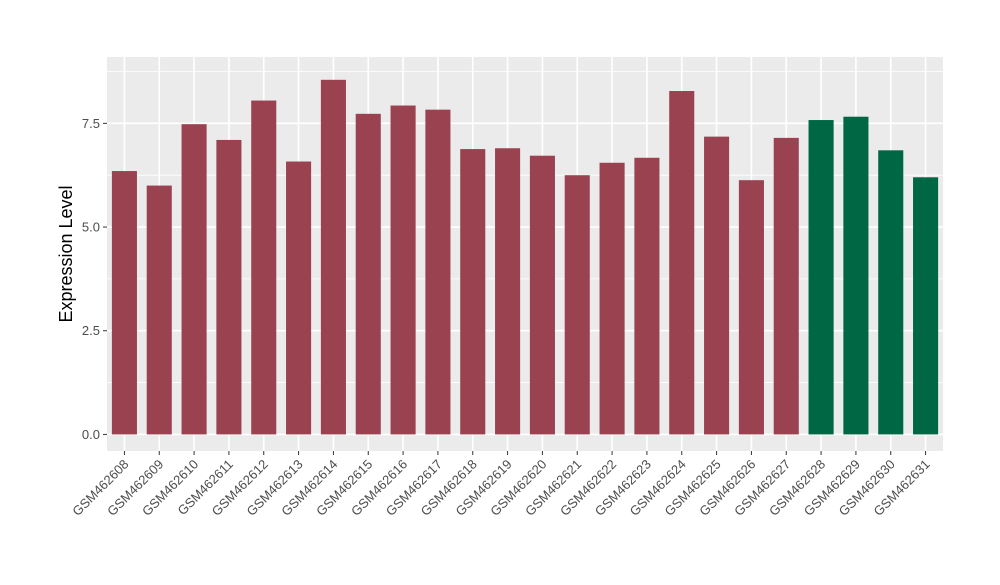 The width and height of the screenshot is (1000, 585). What do you see at coordinates (91, 330) in the screenshot?
I see `y-tick-label: 2.5` at bounding box center [91, 330].